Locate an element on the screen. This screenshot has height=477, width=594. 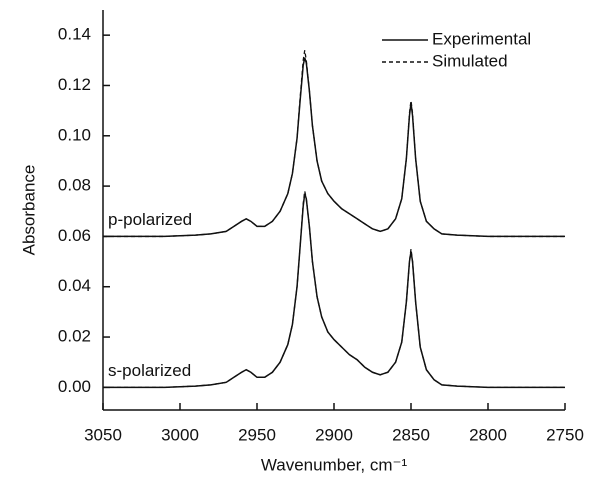
y-tick-label: 0.00 is located at coordinates (74, 386).